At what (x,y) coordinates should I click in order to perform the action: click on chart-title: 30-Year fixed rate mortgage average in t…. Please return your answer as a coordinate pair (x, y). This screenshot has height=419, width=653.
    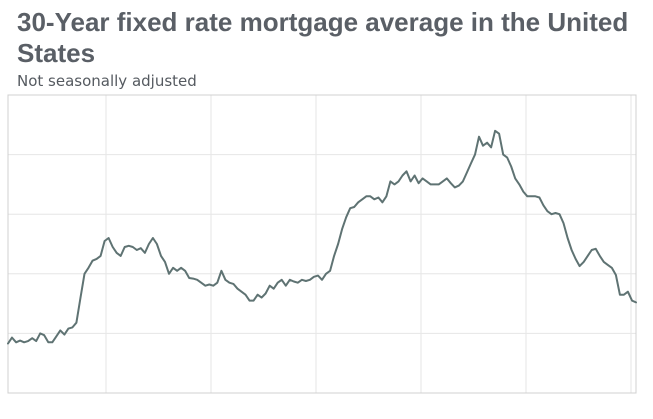
    Looking at the image, I should click on (323, 37).